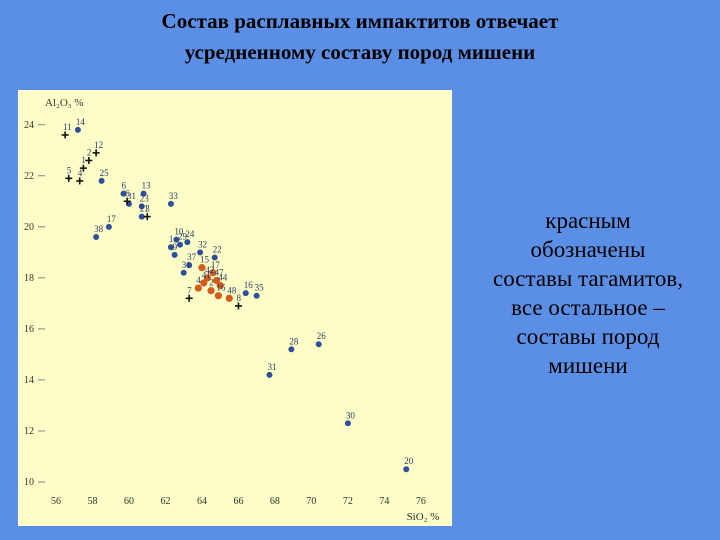  What do you see at coordinates (202, 244) in the screenshot?
I see `point-label: 32` at bounding box center [202, 244].